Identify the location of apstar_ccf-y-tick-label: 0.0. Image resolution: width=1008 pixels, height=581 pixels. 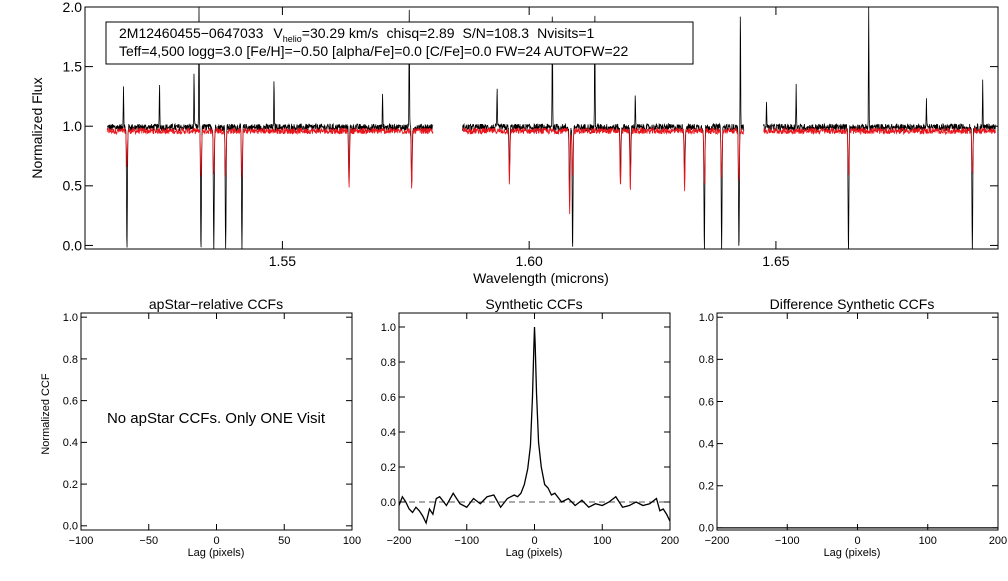
(70, 527).